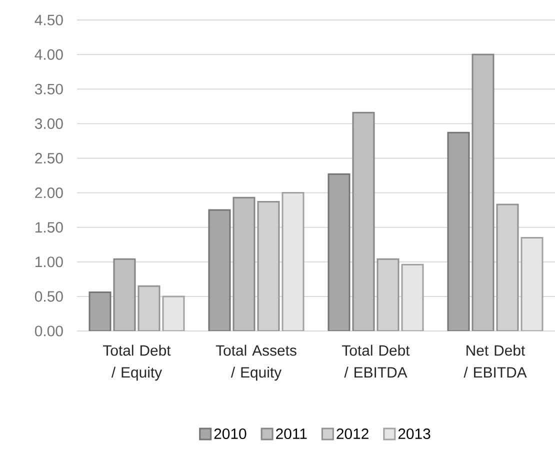  I want to click on y-tick-label: 3.00, so click(48, 123).